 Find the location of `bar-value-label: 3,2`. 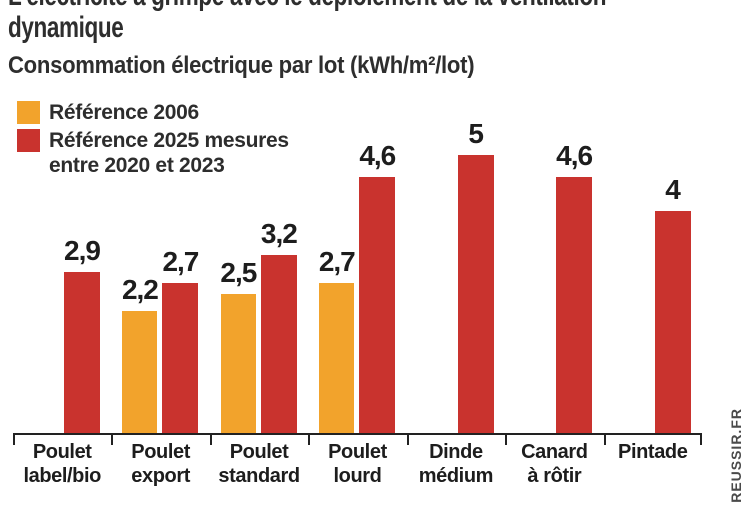

bar-value-label: 3,2 is located at coordinates (279, 233).